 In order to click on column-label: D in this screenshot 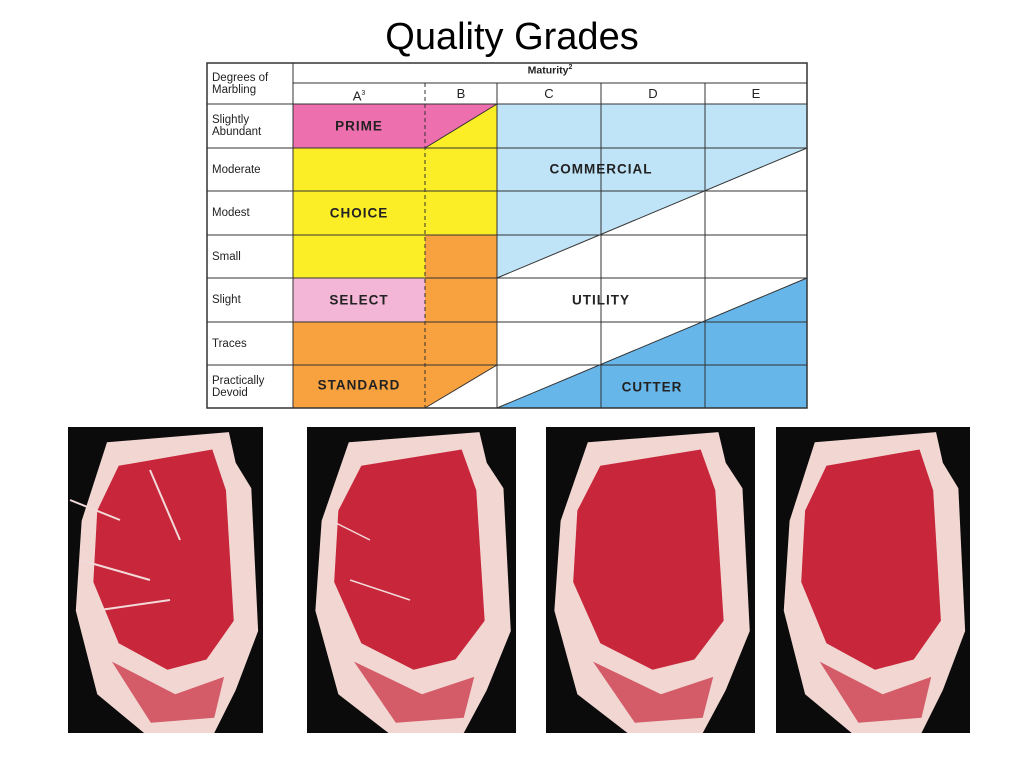, I will do `click(653, 93)`.